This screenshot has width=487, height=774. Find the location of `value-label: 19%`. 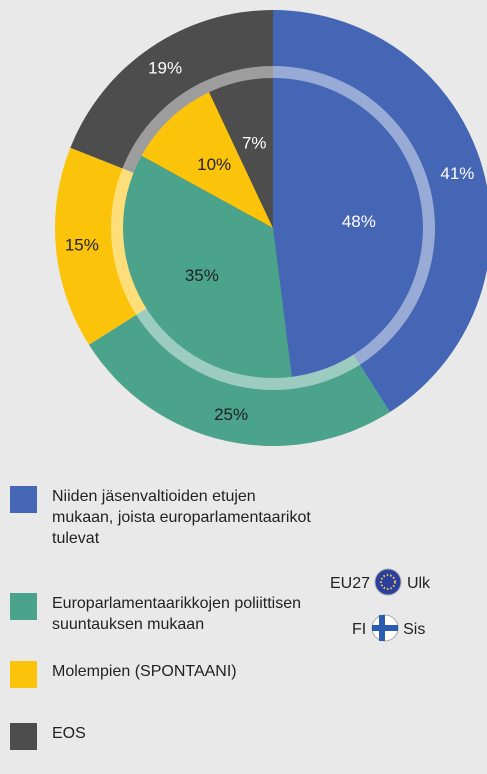

value-label: 19% is located at coordinates (165, 68).